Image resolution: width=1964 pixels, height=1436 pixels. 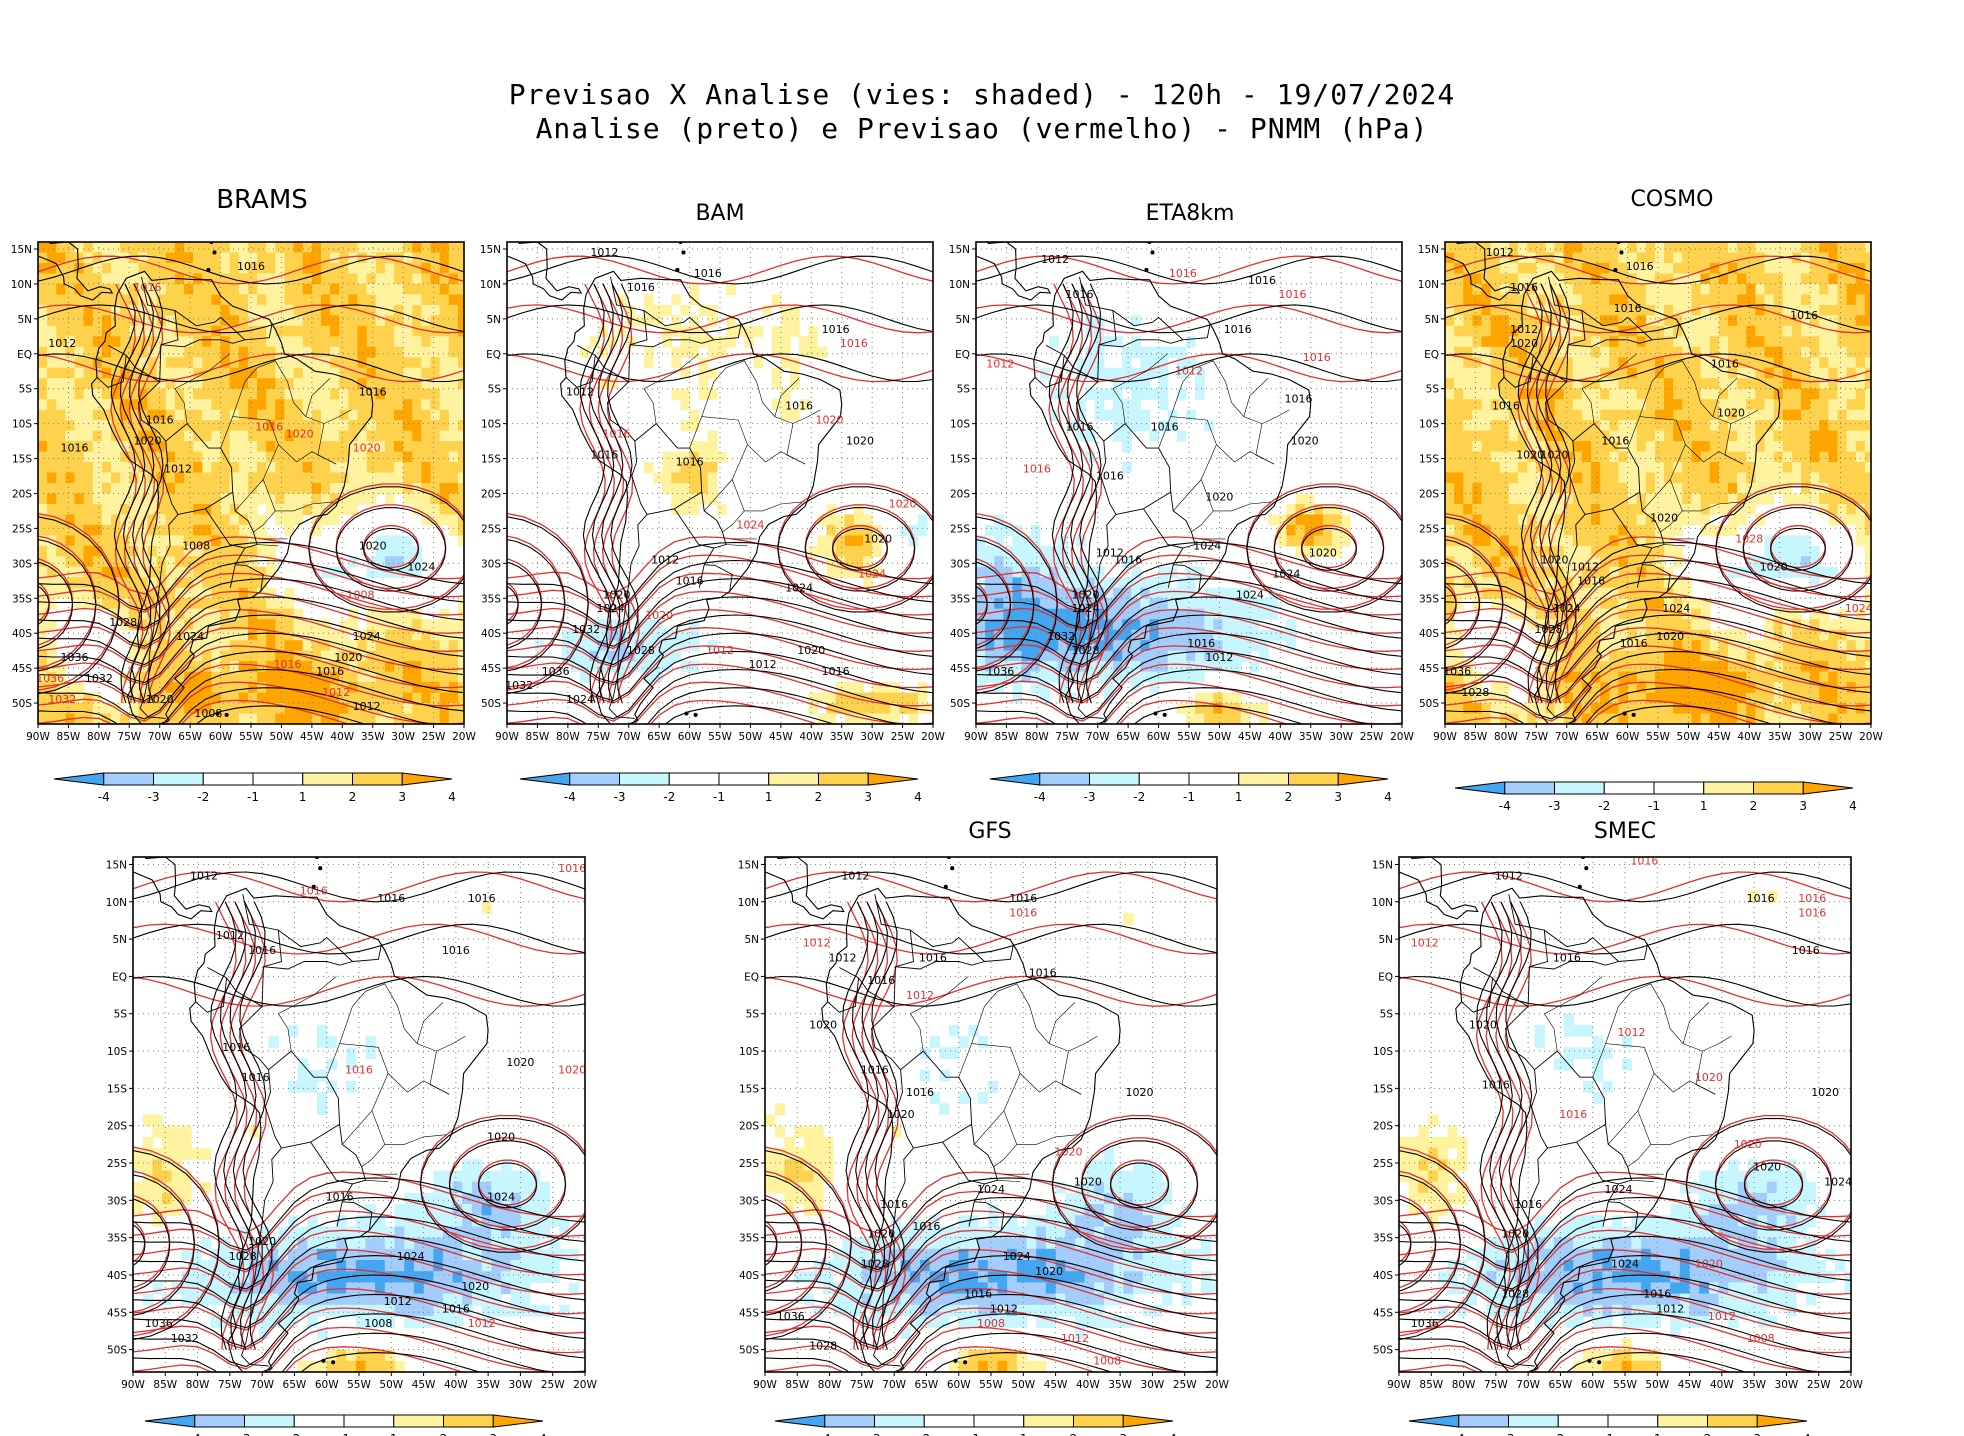 What do you see at coordinates (1689, 737) in the screenshot?
I see `lon-tick-label: 50W` at bounding box center [1689, 737].